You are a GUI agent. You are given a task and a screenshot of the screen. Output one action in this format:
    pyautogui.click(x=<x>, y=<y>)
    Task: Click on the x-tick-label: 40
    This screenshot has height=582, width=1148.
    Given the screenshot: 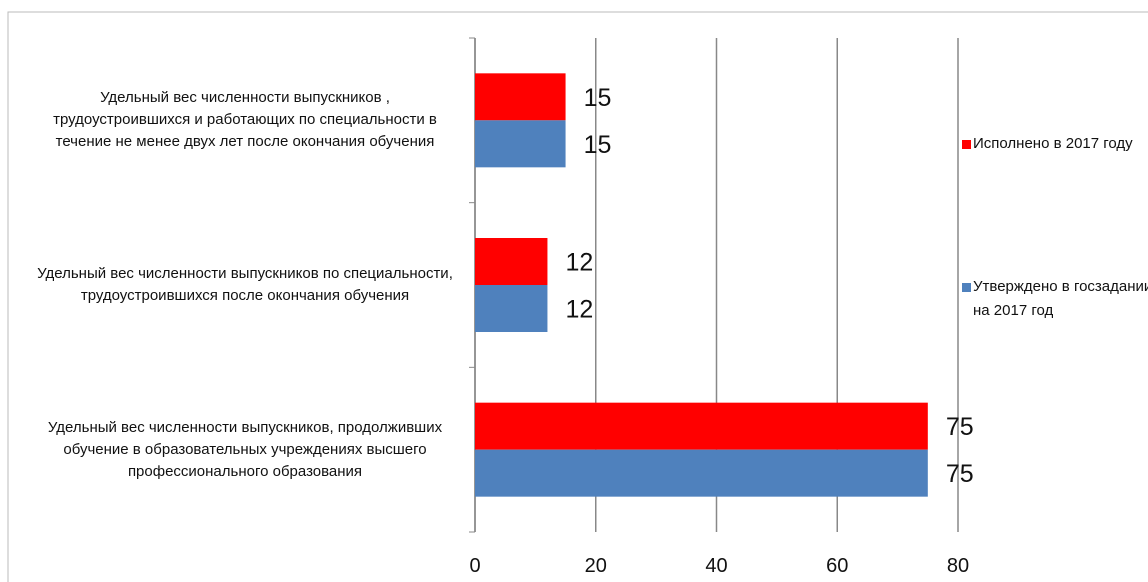 What is the action you would take?
    pyautogui.click(x=716, y=566)
    